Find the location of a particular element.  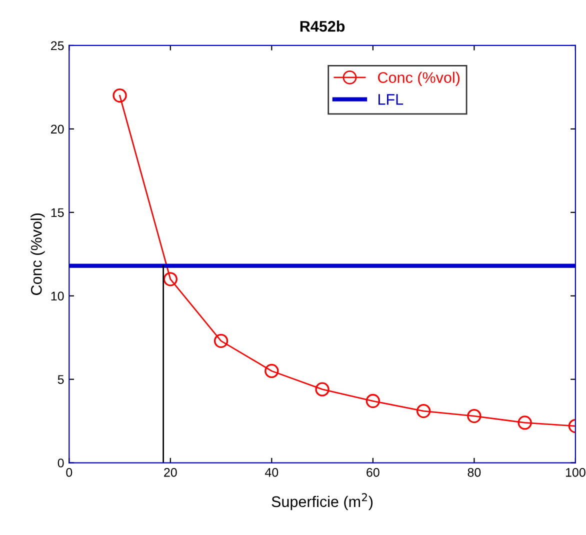

y-axis-title: Conc (%vol) is located at coordinates (37, 254).